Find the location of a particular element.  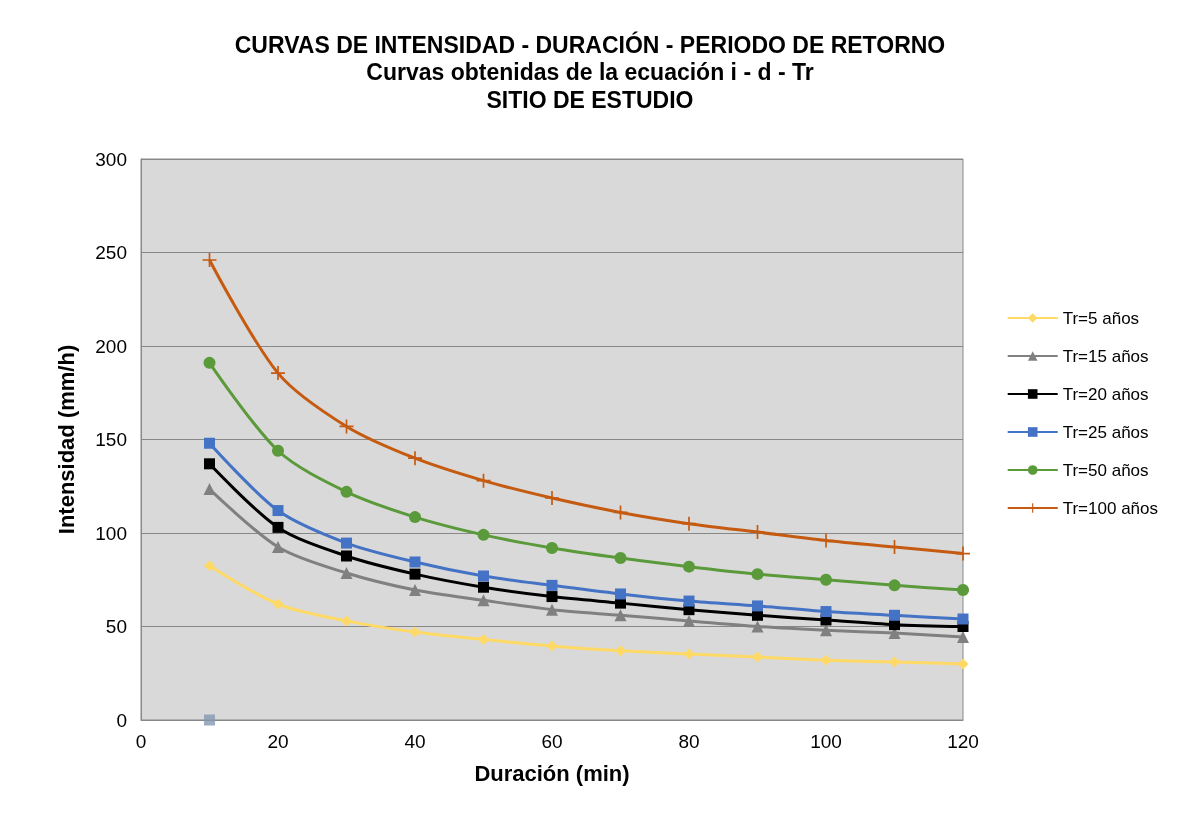

legend-label: Tr=15 años is located at coordinates (1105, 356).